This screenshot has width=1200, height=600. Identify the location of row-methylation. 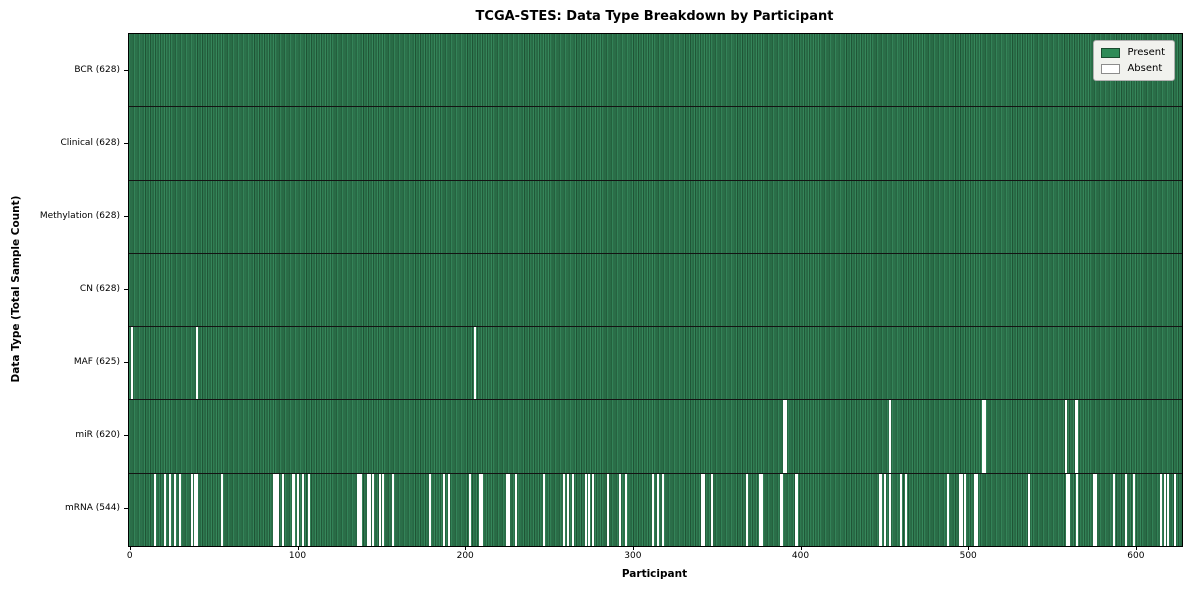
(655, 217).